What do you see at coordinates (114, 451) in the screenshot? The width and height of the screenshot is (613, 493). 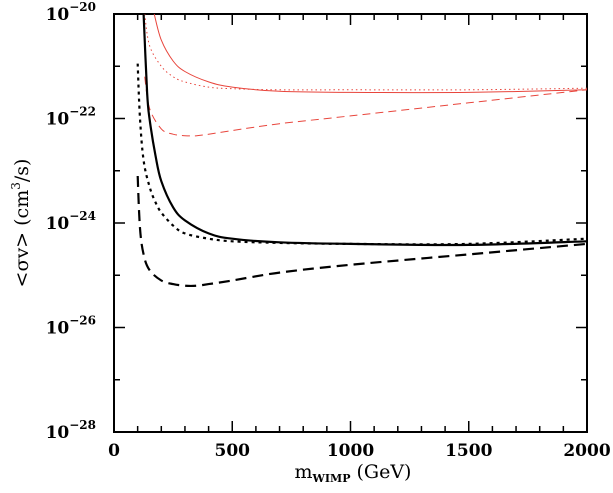 I see `x-tick-label: 0` at bounding box center [114, 451].